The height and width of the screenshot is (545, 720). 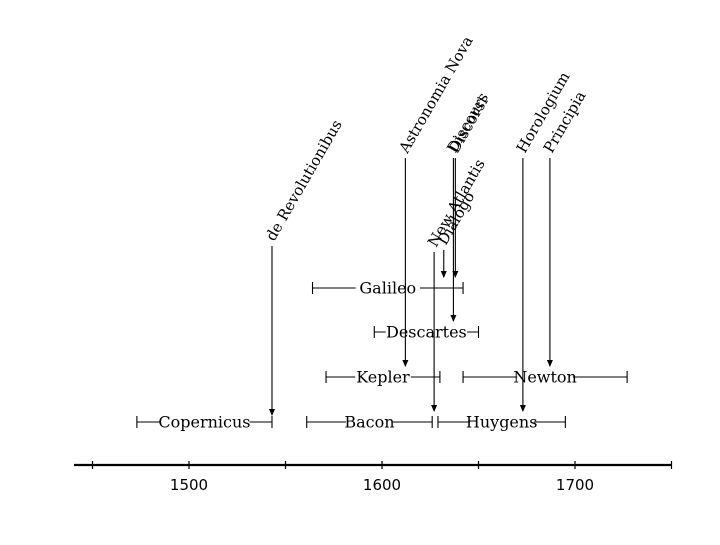 I want to click on lifespan-name: Huygens, so click(x=502, y=422).